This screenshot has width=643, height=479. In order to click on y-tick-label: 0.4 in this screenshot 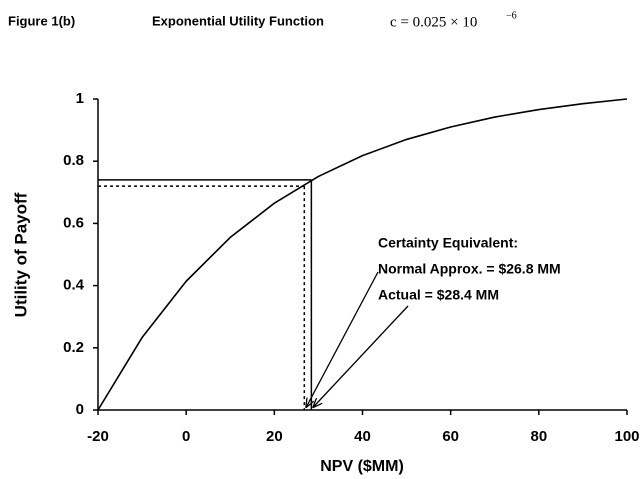, I will do `click(74, 285)`.